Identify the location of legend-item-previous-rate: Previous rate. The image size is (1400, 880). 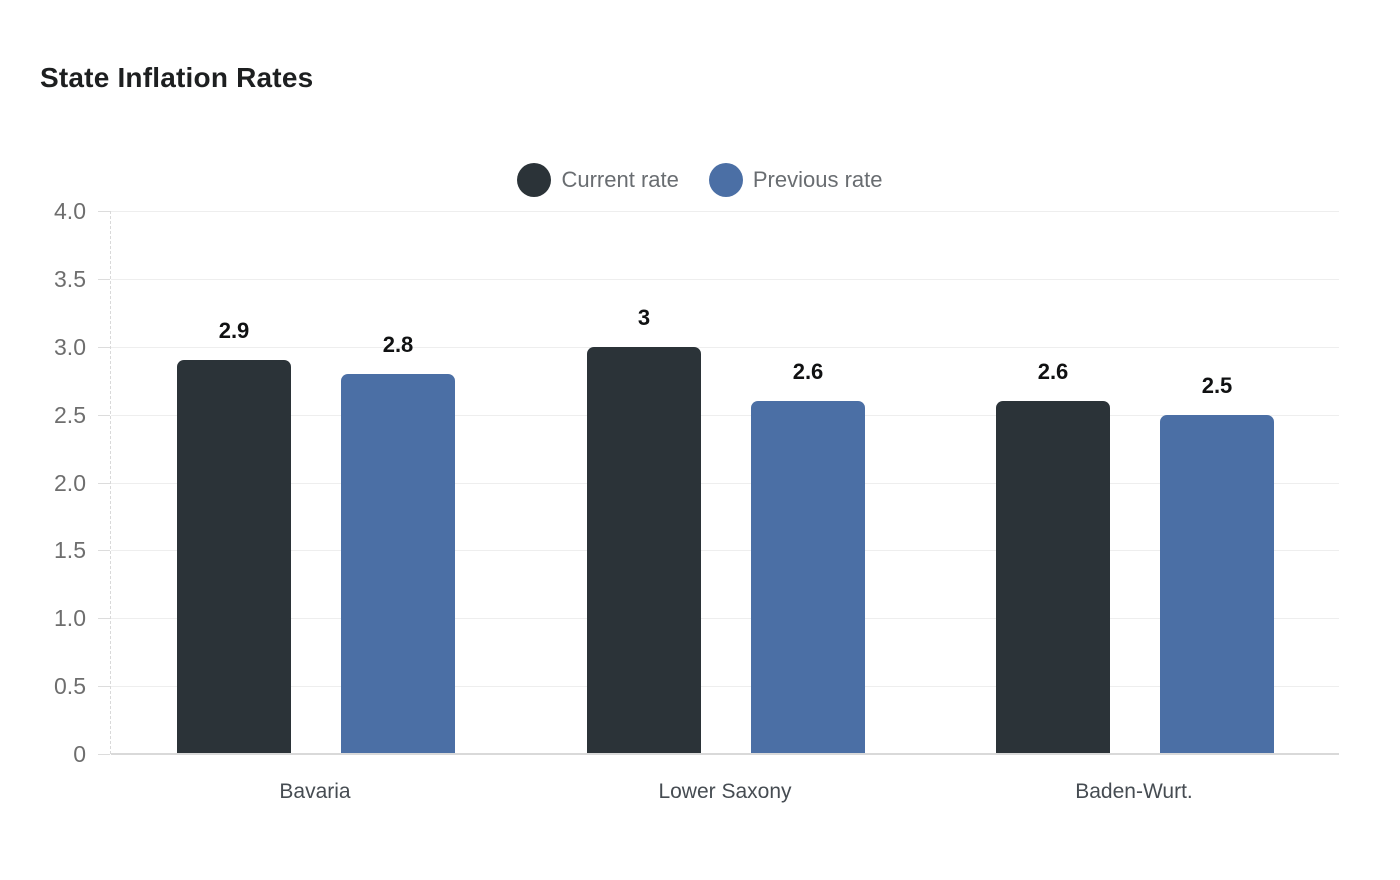
(795, 180).